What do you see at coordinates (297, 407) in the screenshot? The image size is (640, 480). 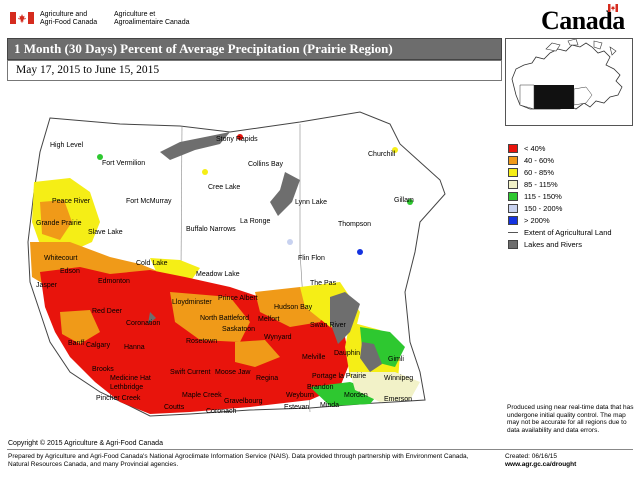 I see `city-label: Estevan` at bounding box center [297, 407].